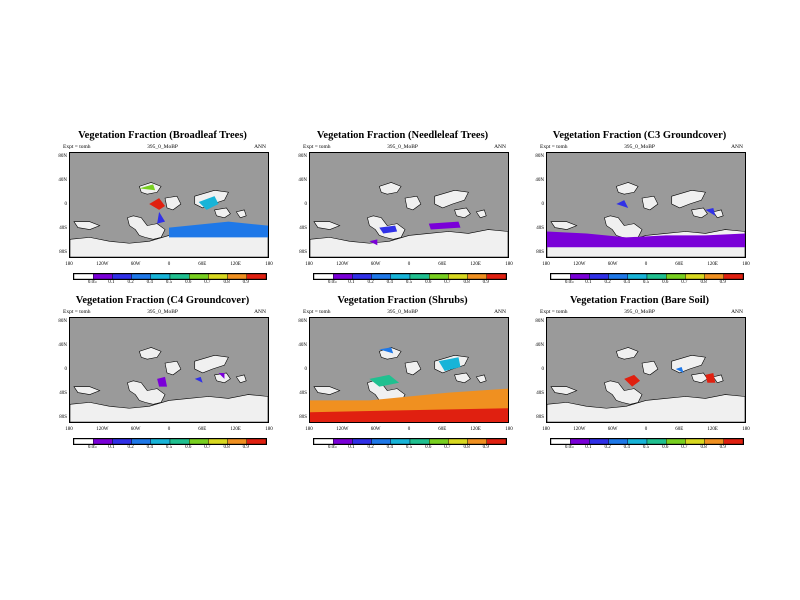  What do you see at coordinates (309, 264) in the screenshot?
I see `lon-tick-label: 180` at bounding box center [309, 264].